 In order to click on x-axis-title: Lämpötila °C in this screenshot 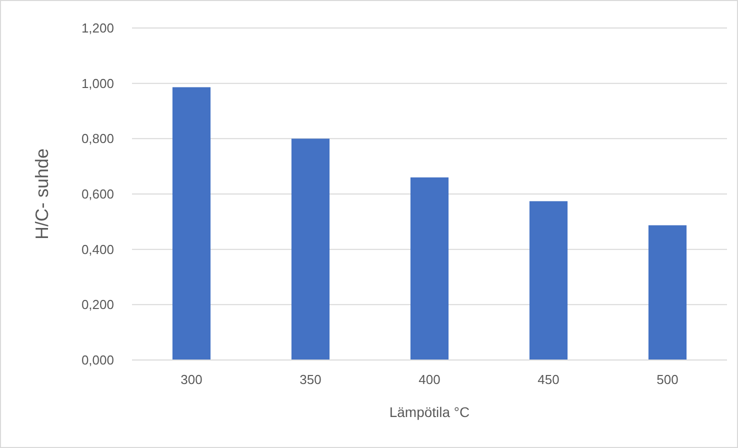, I will do `click(429, 412)`.